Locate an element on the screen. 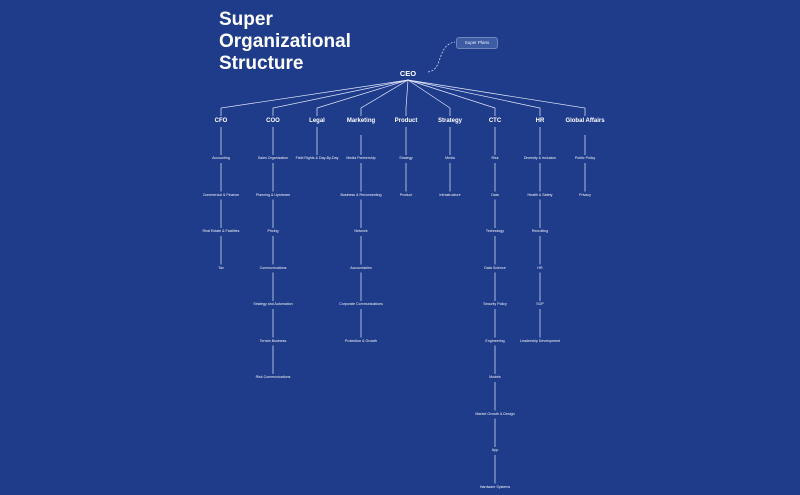 The image size is (800, 495). child-node: Strategy is located at coordinates (406, 158).